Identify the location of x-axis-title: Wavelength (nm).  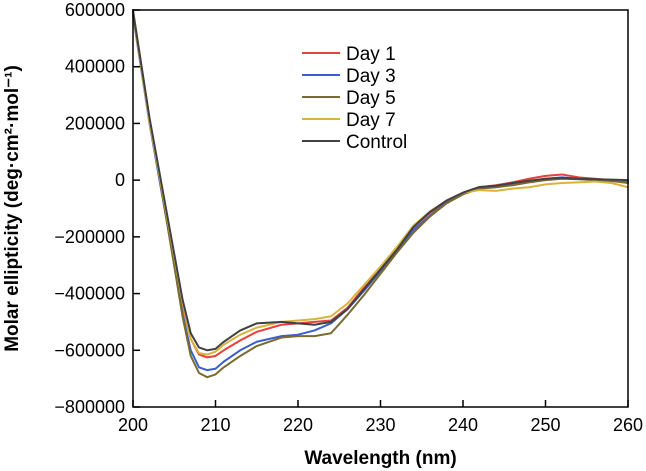
(380, 458).